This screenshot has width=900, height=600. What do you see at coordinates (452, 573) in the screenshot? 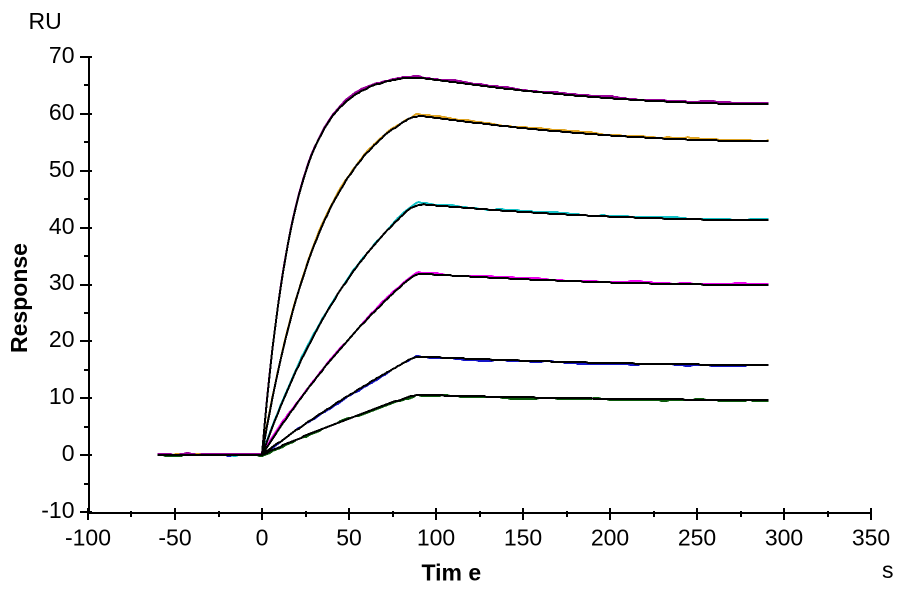
I see `svg-text: Tim e` at bounding box center [452, 573].